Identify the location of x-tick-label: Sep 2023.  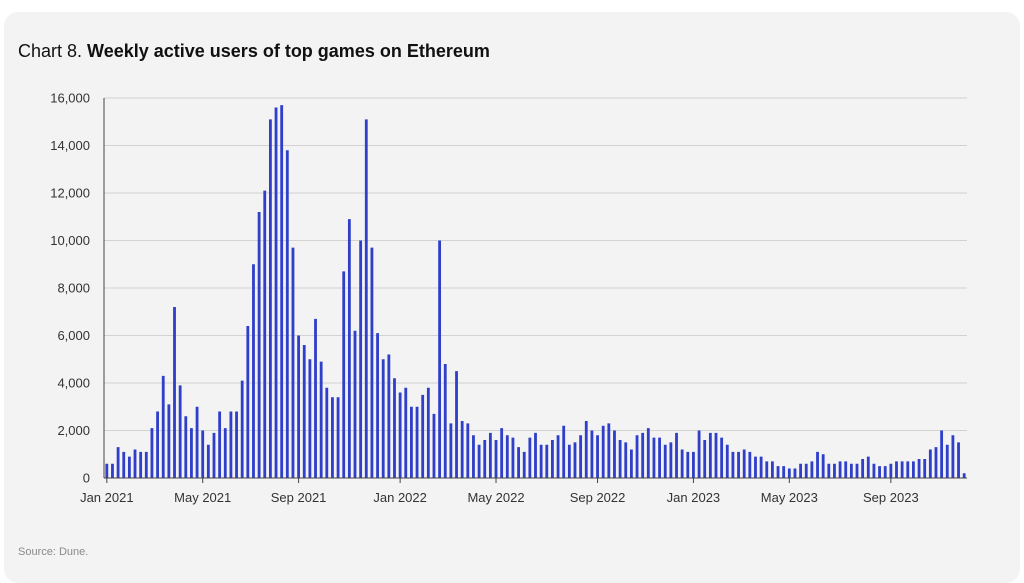
(891, 497).